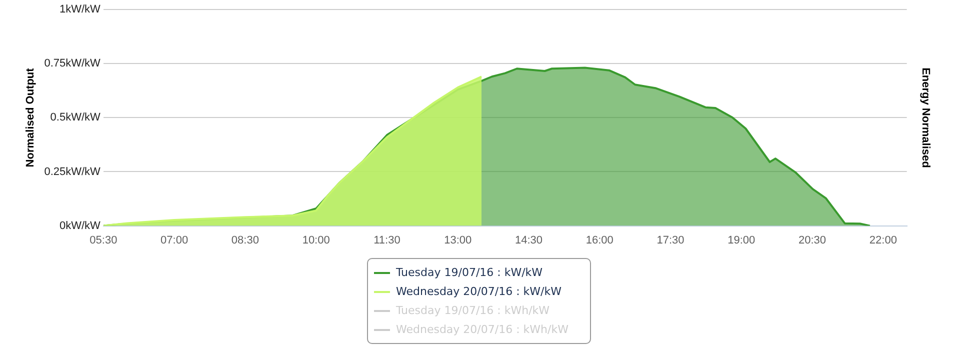 This screenshot has width=958, height=348. I want to click on y-tick-label: 0.75kW/kW, so click(73, 64).